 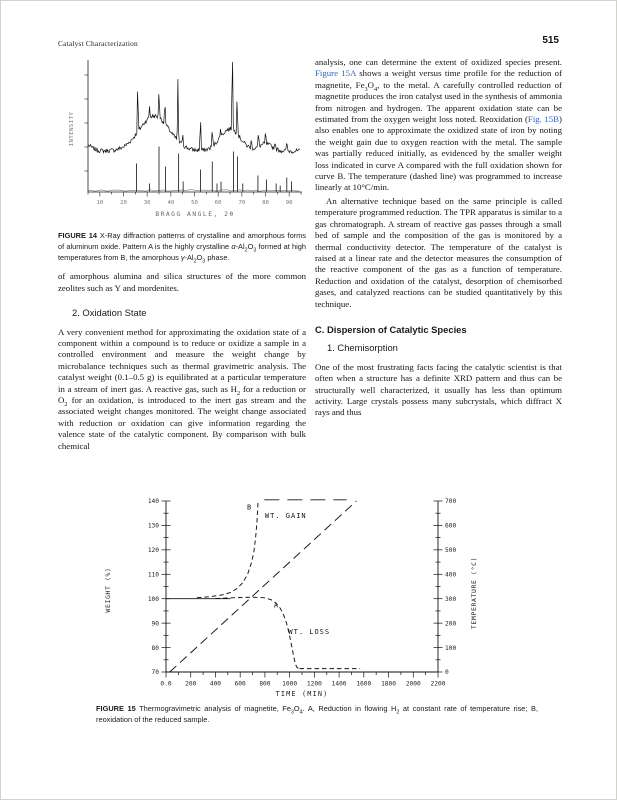 What do you see at coordinates (165, 684) in the screenshot?
I see `svg-text: 0.0` at bounding box center [165, 684].